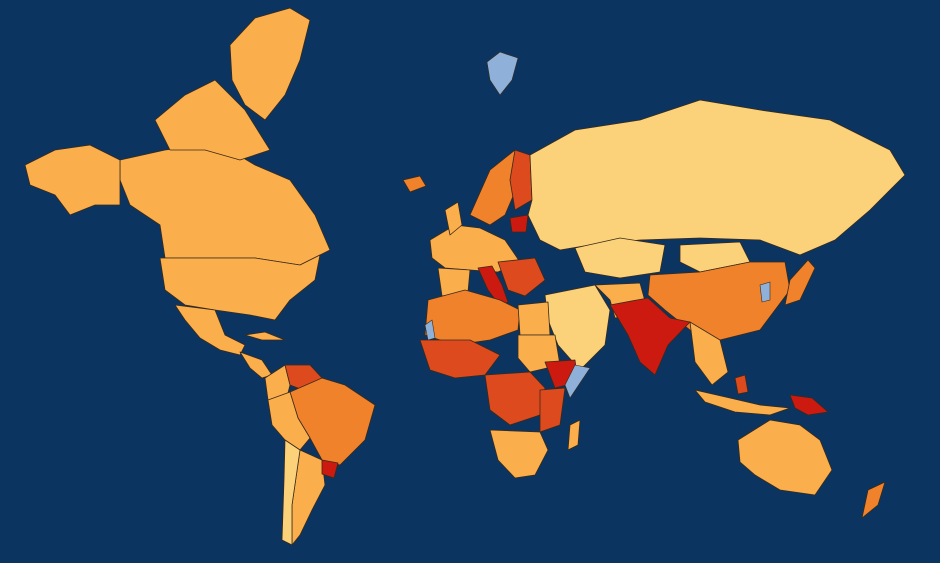 This screenshot has height=563, width=940. Describe the element at coordinates (873, 500) in the screenshot. I see `region-new-zealand` at that location.